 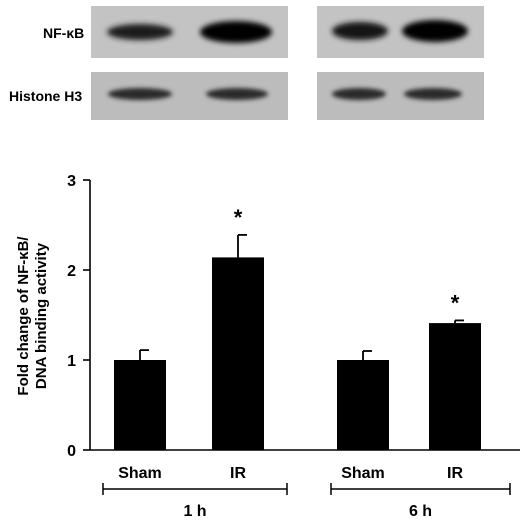 I want to click on y-tick-label: 0, so click(x=71, y=451).